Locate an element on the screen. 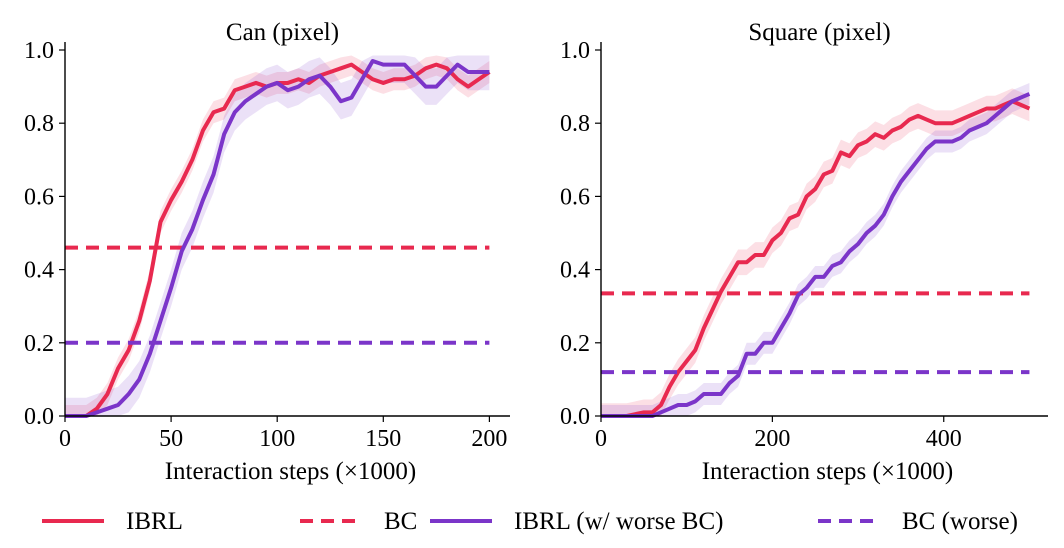 This screenshot has width=1064, height=548. legend-label: BC (worse) is located at coordinates (960, 521).